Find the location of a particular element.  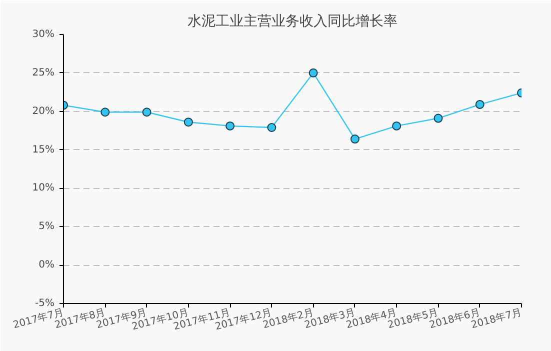

y-tick-label: 30% is located at coordinates (43, 34).